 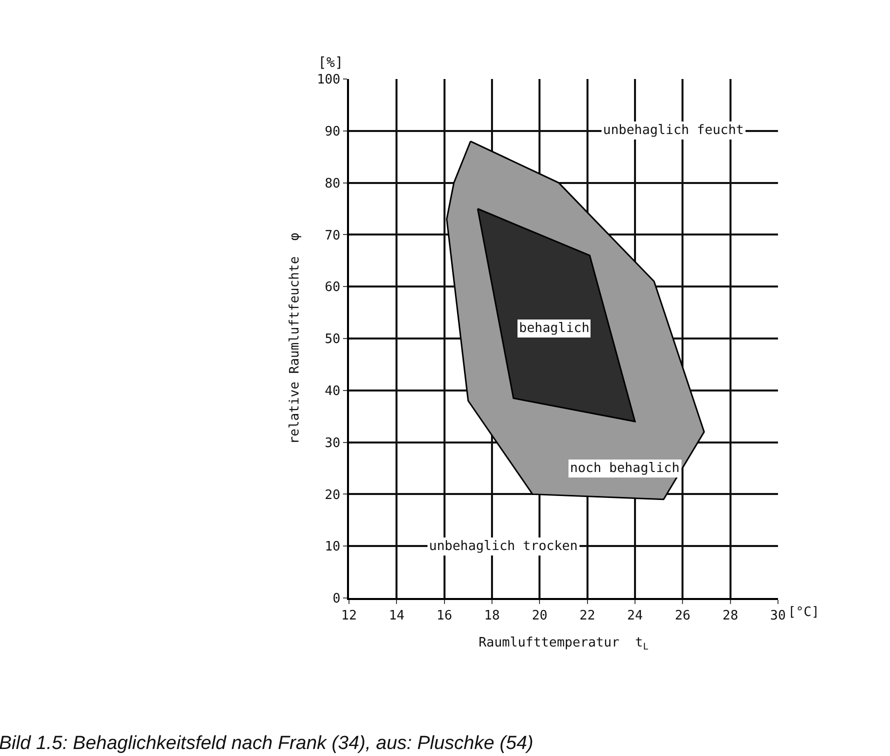 What do you see at coordinates (294, 338) in the screenshot?
I see `y-axis-title: relative Raumluftfeuchte φ` at bounding box center [294, 338].